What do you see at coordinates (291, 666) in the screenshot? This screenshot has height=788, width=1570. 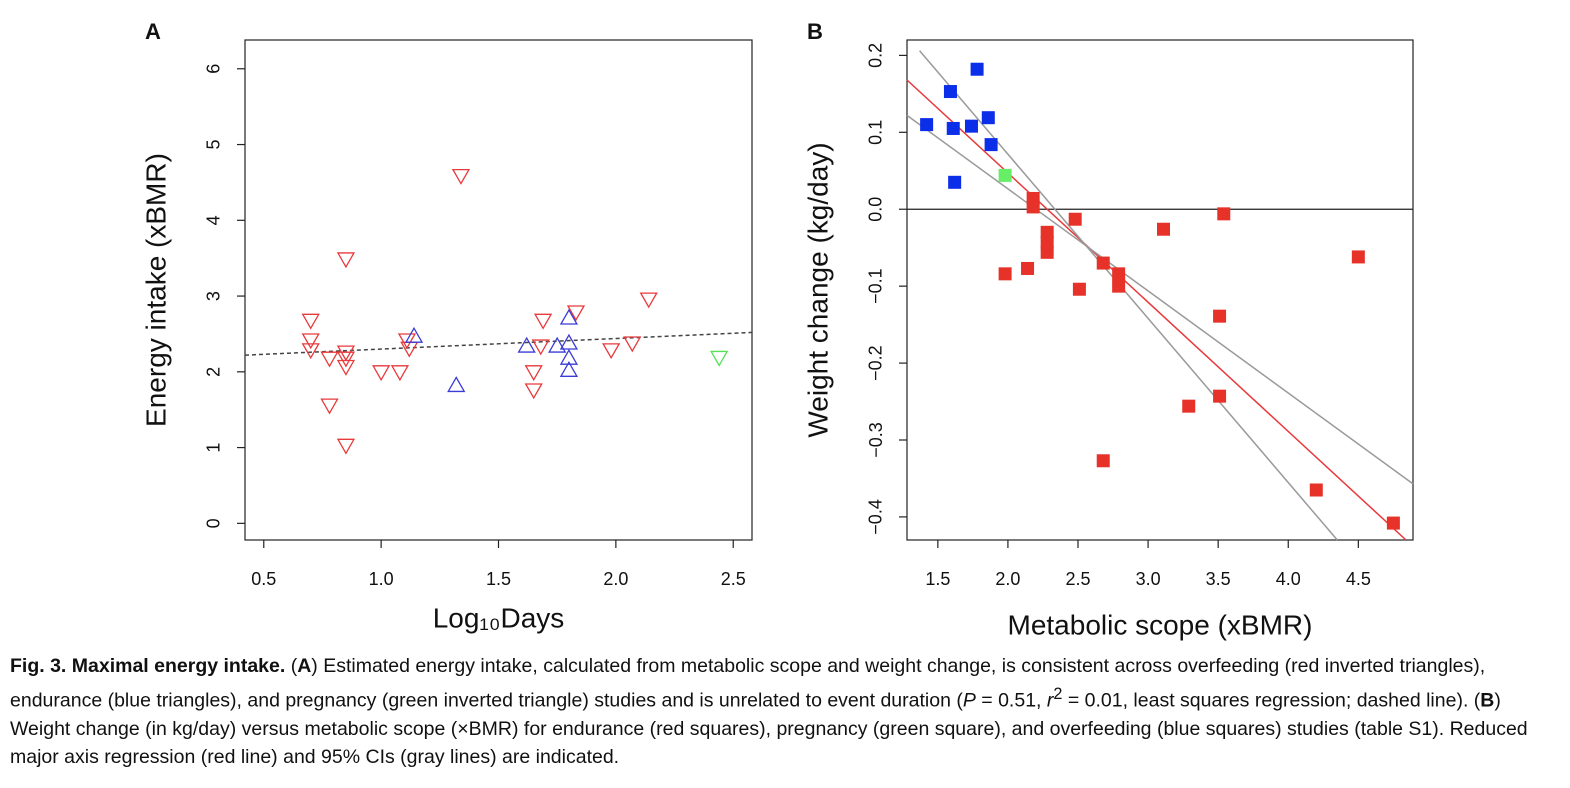 I see `caption-text: (` at bounding box center [291, 666].